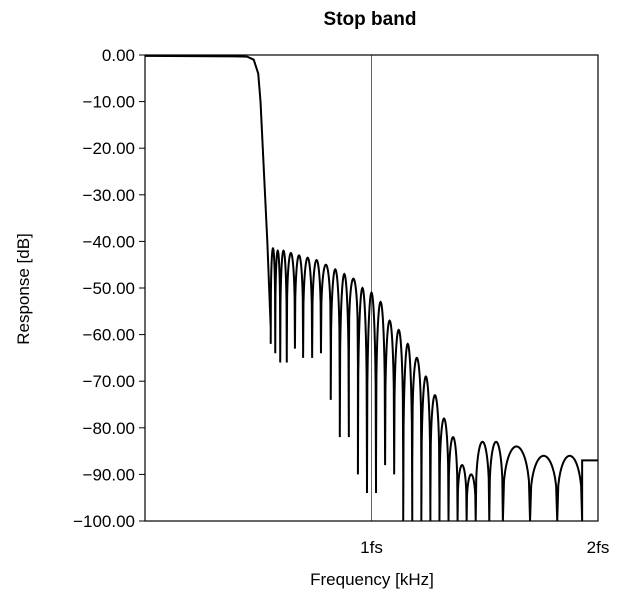 The image size is (625, 599). Describe the element at coordinates (104, 521) in the screenshot. I see `y-tick-label: −100.00` at that location.